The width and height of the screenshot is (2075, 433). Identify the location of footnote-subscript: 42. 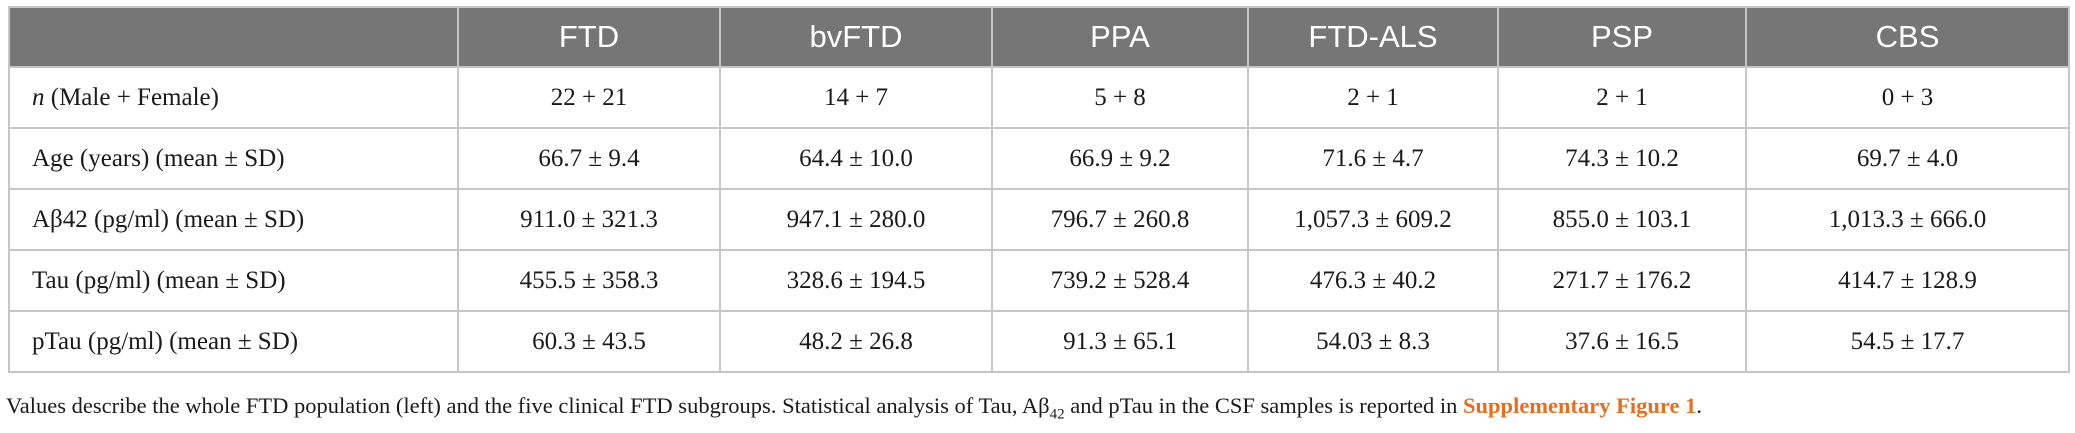
(1057, 414).